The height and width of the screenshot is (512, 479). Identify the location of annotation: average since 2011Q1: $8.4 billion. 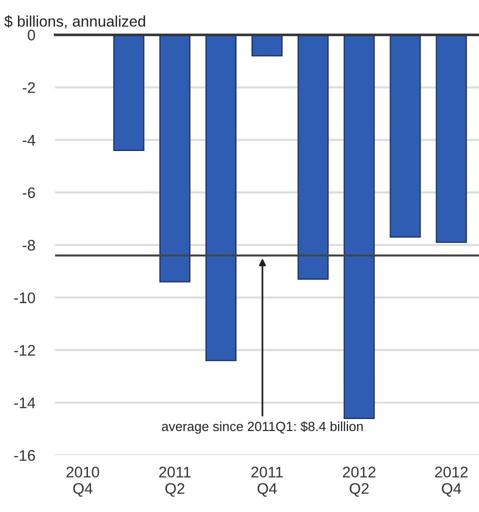
(262, 427).